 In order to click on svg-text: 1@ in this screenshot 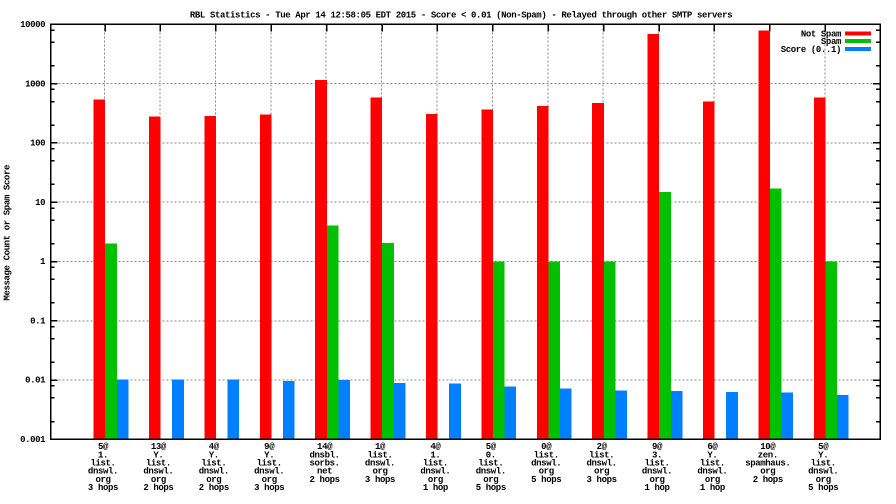, I will do `click(380, 447)`.